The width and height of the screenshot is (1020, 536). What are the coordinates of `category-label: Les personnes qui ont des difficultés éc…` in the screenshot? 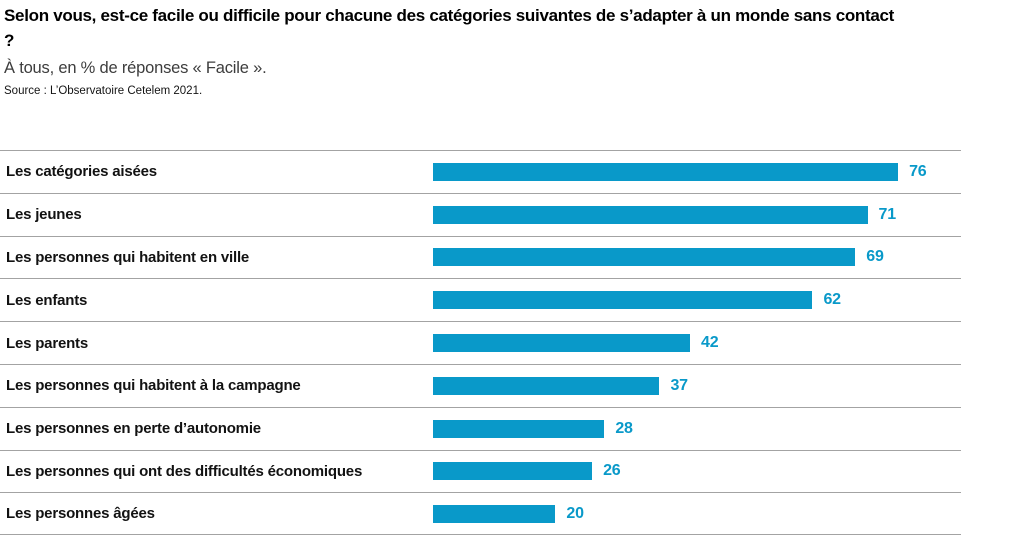 It's located at (184, 471).